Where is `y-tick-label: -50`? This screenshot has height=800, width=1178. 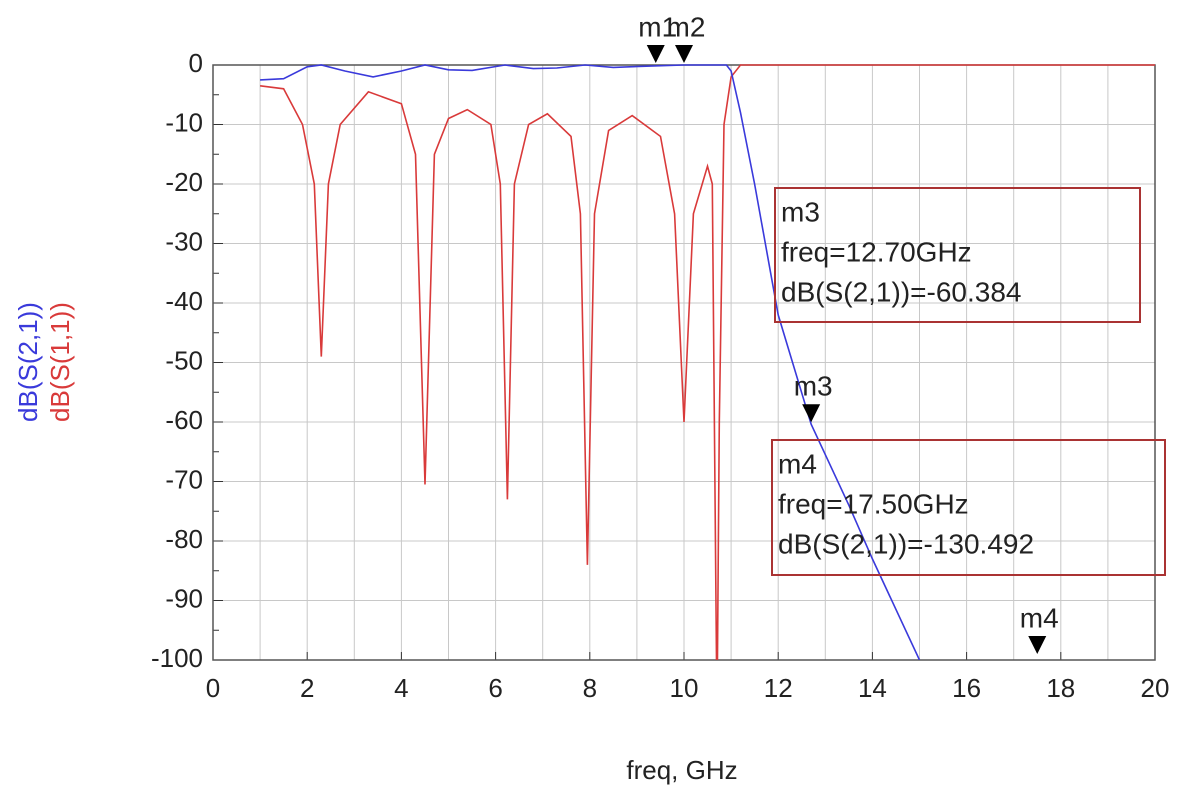 y-tick-label: -50 is located at coordinates (184, 360).